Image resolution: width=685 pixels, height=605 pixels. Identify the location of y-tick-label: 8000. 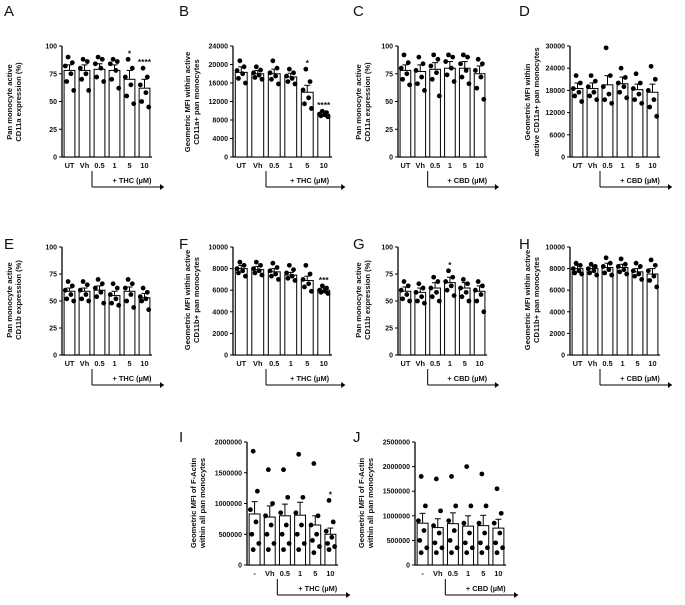
(557, 269).